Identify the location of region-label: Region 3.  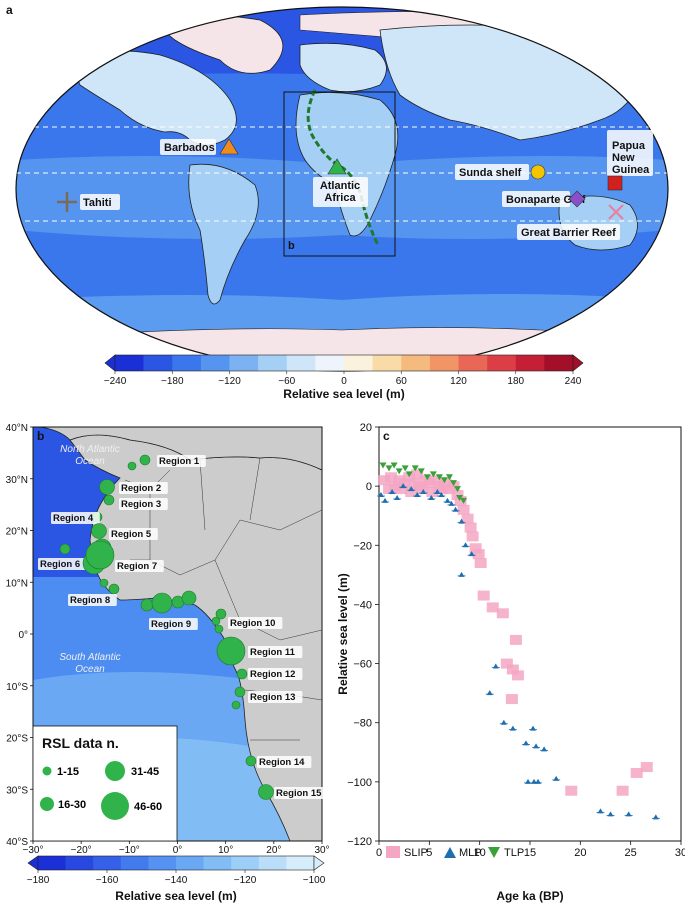
(141, 504).